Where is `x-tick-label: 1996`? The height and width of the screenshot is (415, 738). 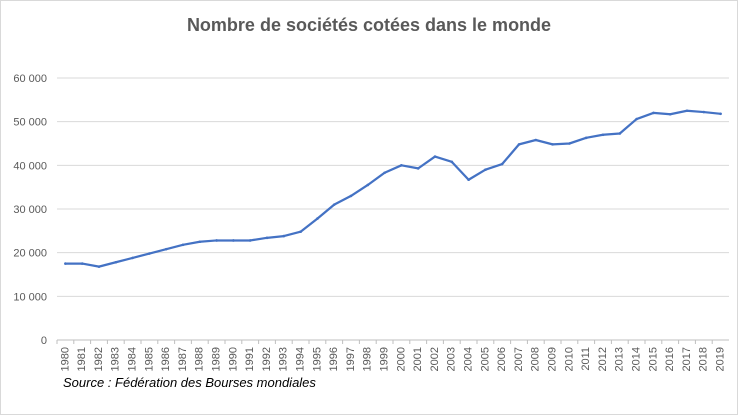
x-tick-label: 1996 is located at coordinates (334, 359).